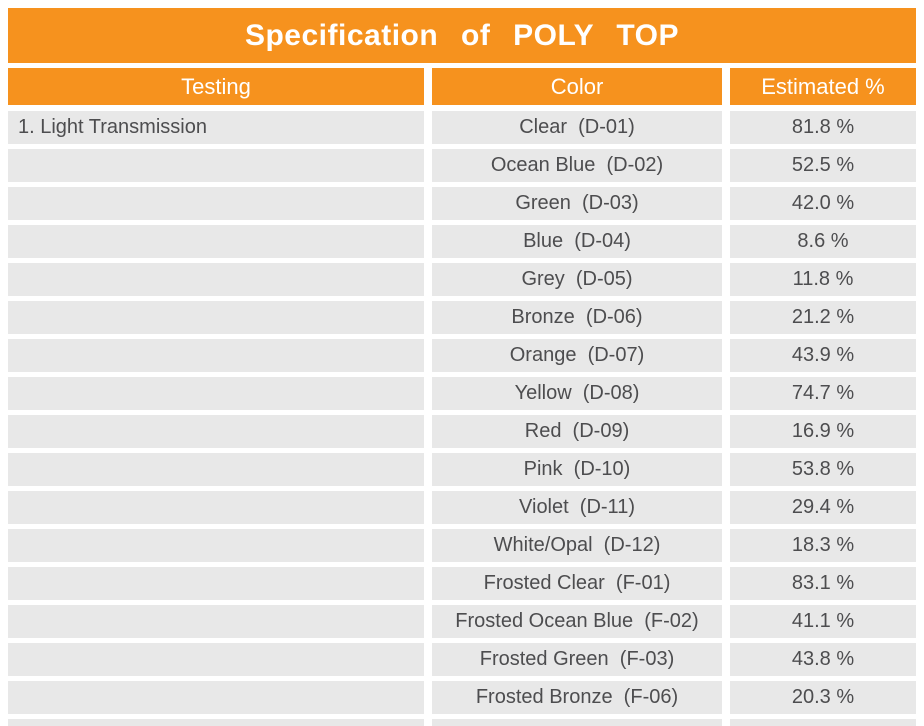 Image resolution: width=924 pixels, height=726 pixels. I want to click on color-cell: Red (D-09), so click(577, 431).